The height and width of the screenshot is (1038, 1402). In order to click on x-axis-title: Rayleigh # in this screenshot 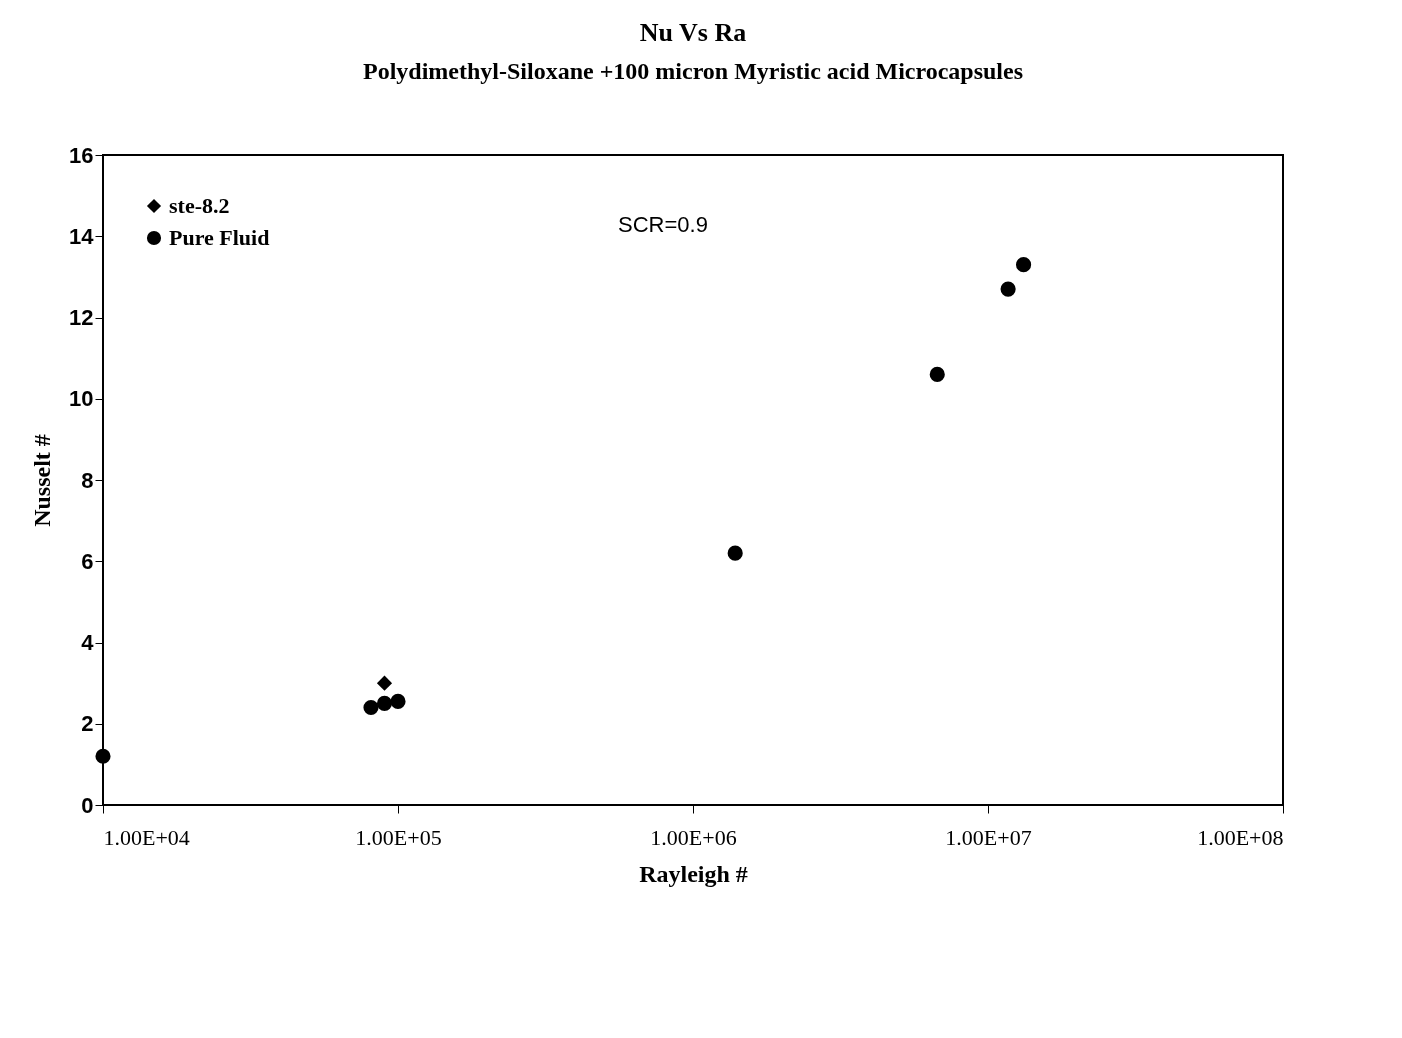, I will do `click(693, 873)`.